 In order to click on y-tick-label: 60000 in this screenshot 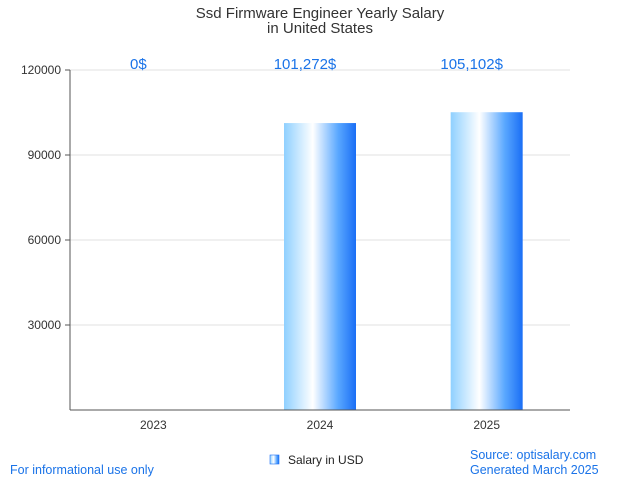, I will do `click(45, 240)`.